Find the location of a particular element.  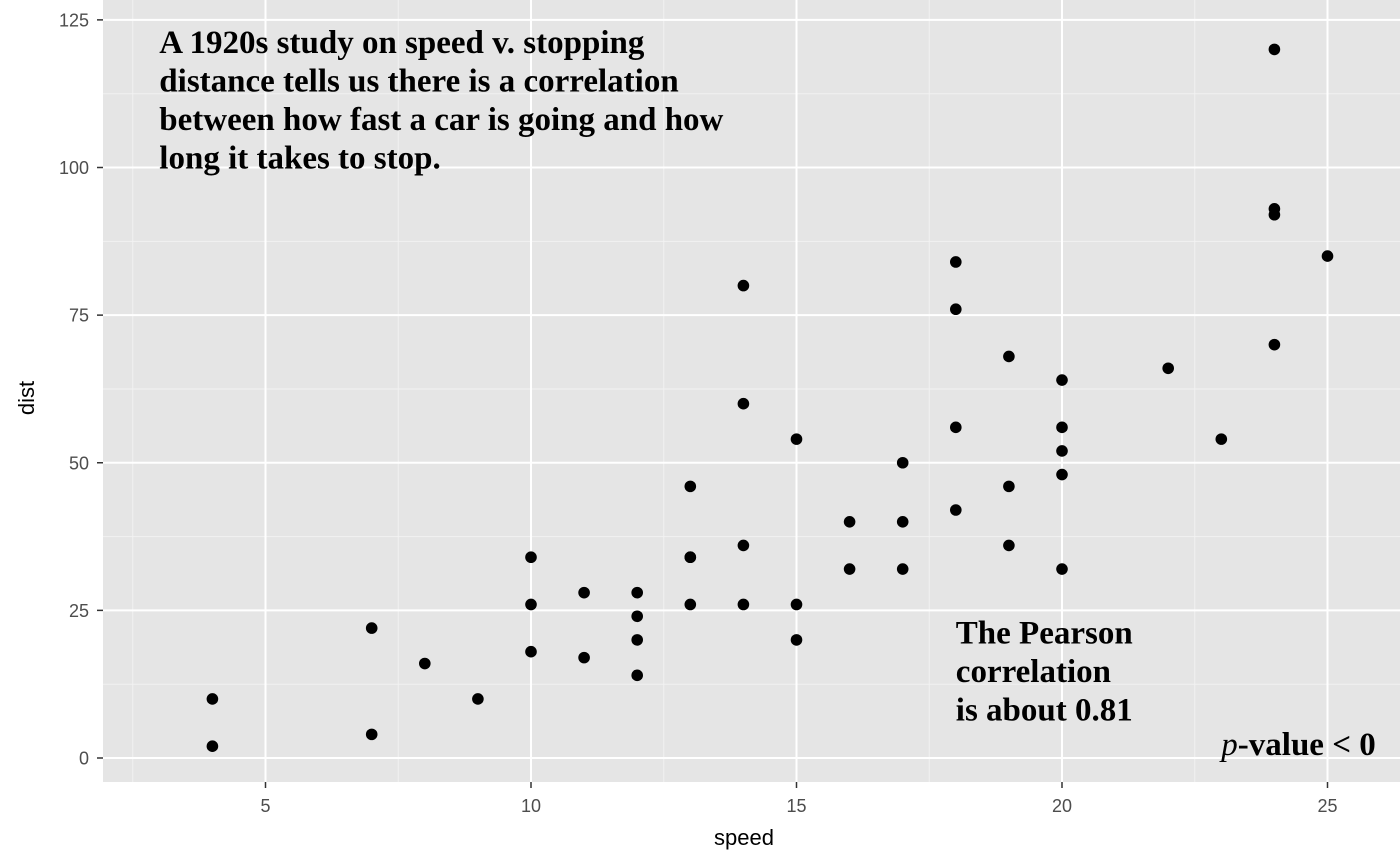

y-tick-label: 25 is located at coordinates (79, 611).